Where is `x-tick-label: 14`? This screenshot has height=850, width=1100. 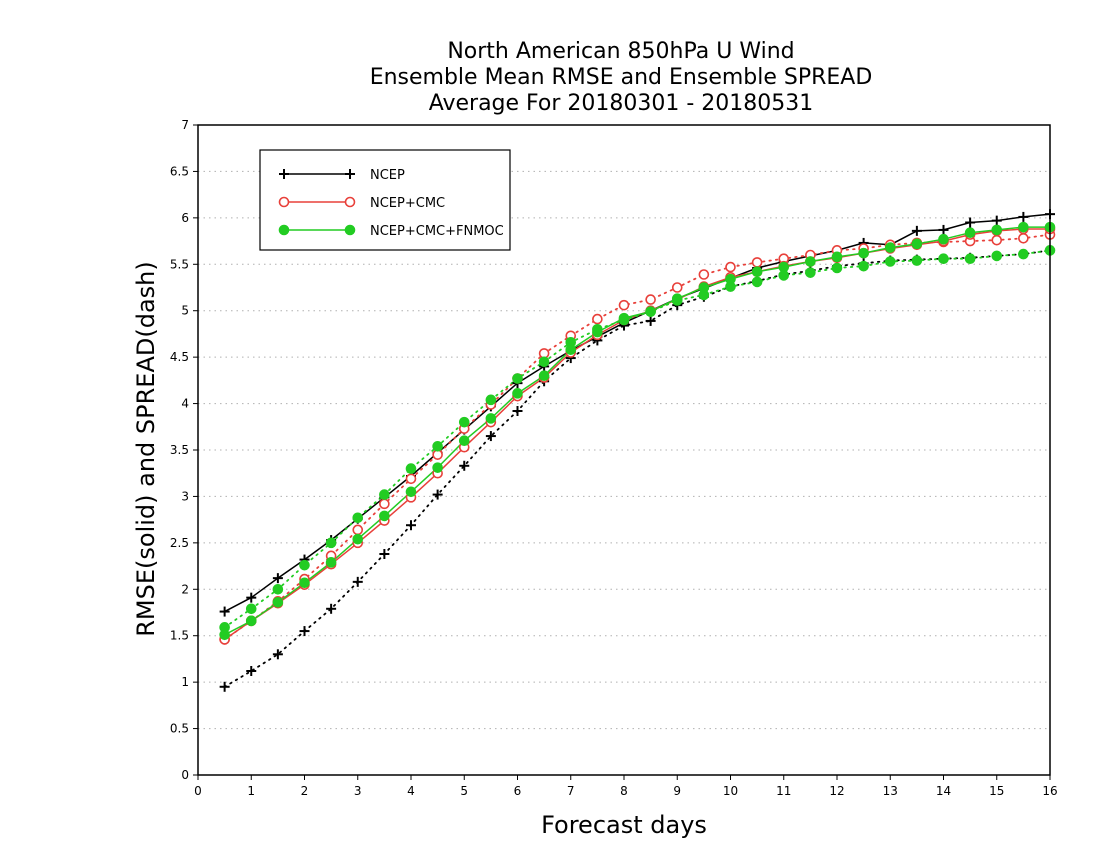
x-tick-label: 14 is located at coordinates (943, 791).